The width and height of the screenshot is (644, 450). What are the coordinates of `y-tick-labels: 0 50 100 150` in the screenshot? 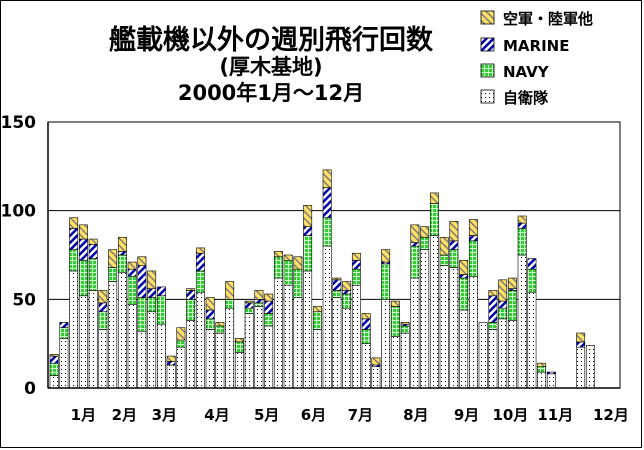 It's located at (19, 256).